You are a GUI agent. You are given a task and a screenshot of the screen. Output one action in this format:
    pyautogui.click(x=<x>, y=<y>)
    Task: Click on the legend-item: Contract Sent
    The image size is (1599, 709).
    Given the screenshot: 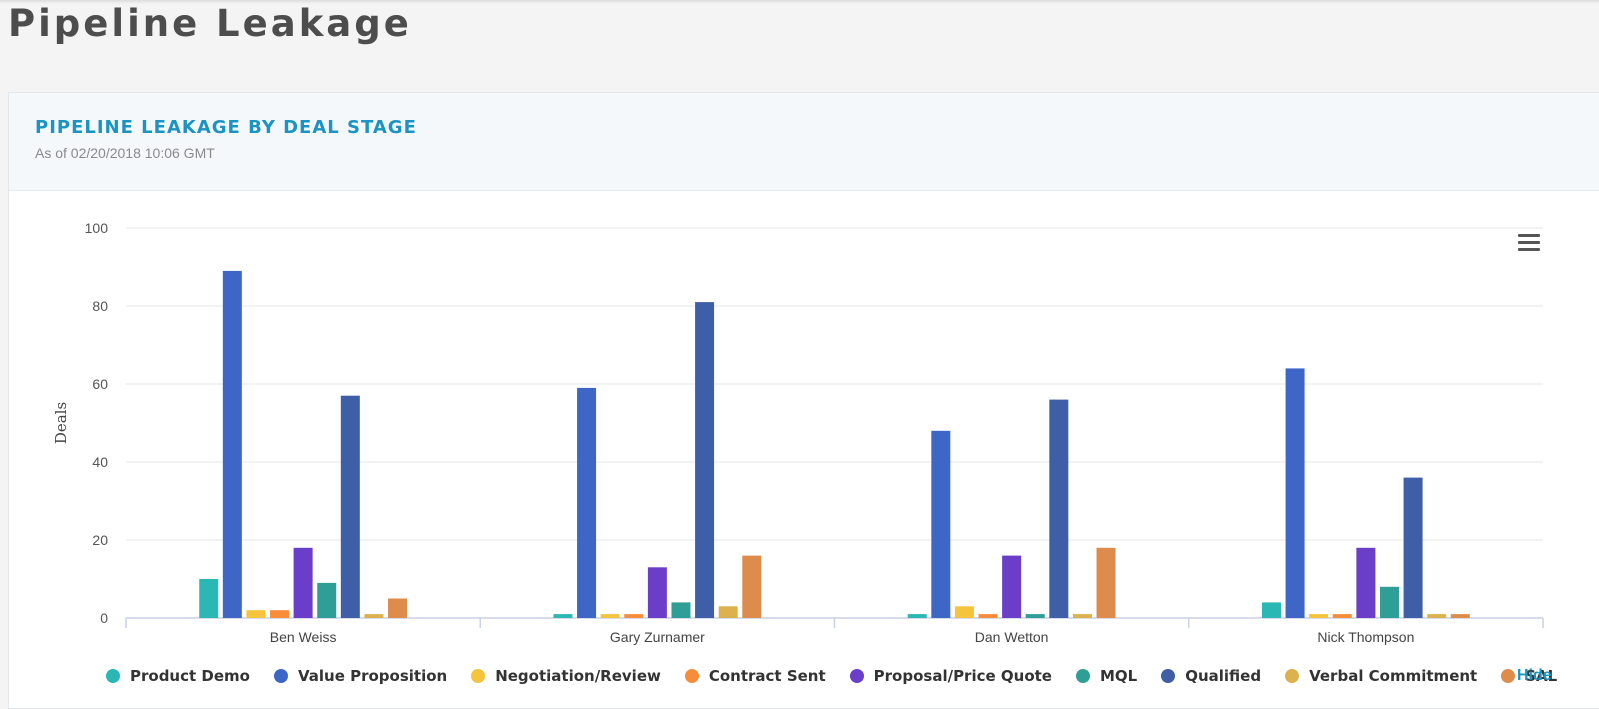 What is the action you would take?
    pyautogui.click(x=755, y=676)
    